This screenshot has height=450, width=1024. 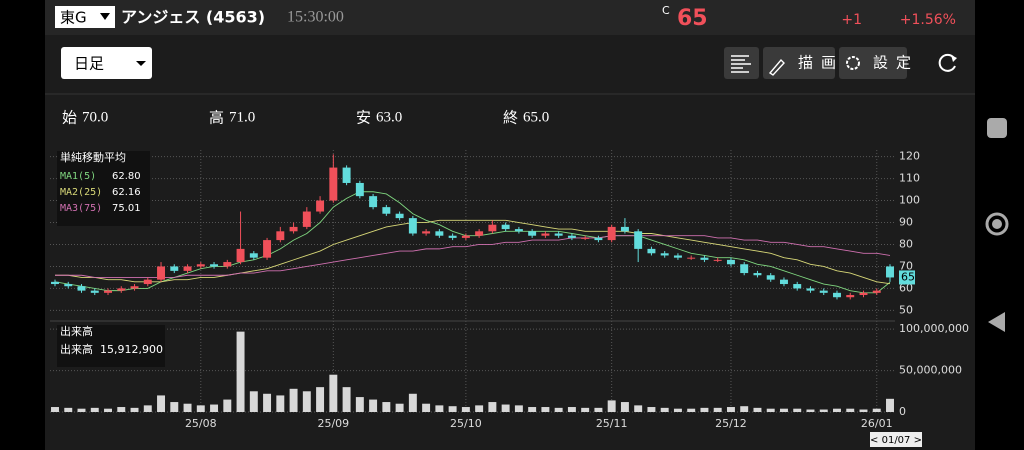 What do you see at coordinates (126, 176) in the screenshot?
I see `legend-value: 62.80` at bounding box center [126, 176].